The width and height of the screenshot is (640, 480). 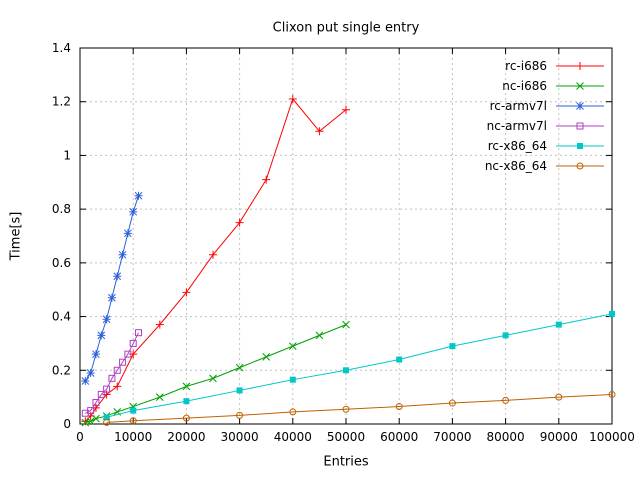 What do you see at coordinates (61, 48) in the screenshot?
I see `y-tick-label: 1.4` at bounding box center [61, 48].